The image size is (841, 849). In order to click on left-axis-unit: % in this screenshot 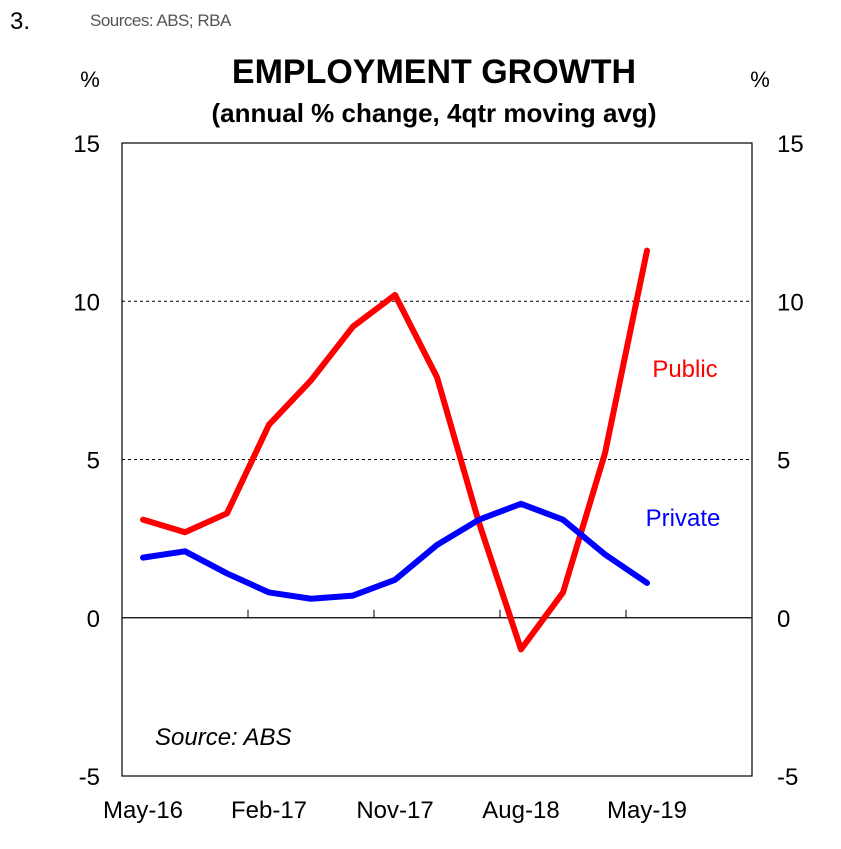, I will do `click(90, 79)`.